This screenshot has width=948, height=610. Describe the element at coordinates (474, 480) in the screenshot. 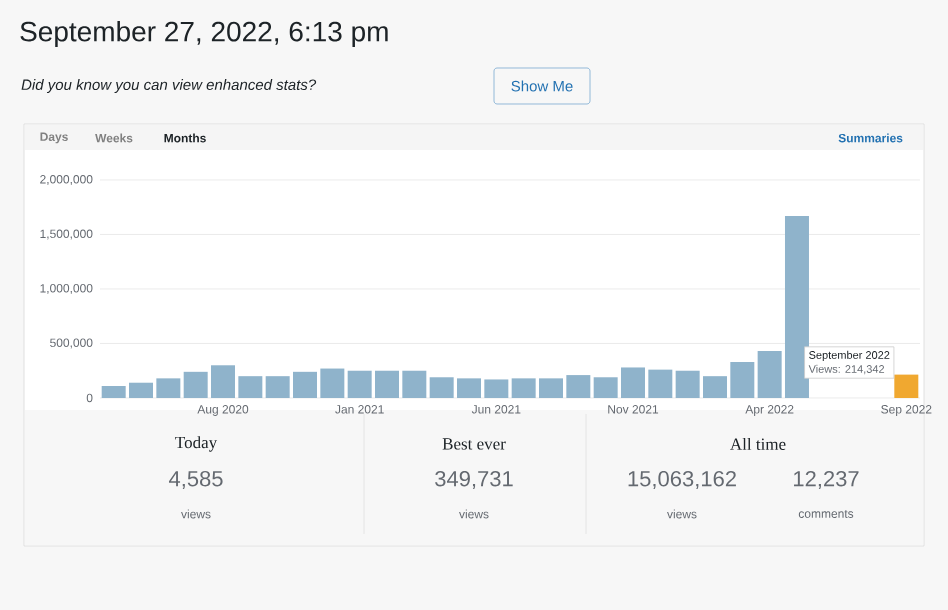

I see `text: 349,731` at that location.